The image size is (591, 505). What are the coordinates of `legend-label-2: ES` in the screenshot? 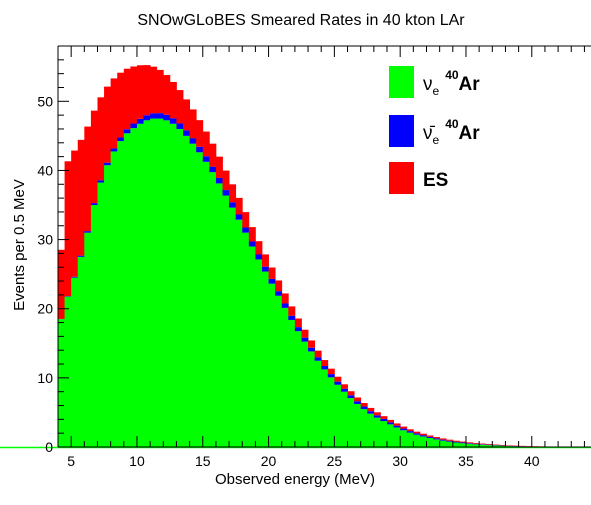 It's located at (435, 180).